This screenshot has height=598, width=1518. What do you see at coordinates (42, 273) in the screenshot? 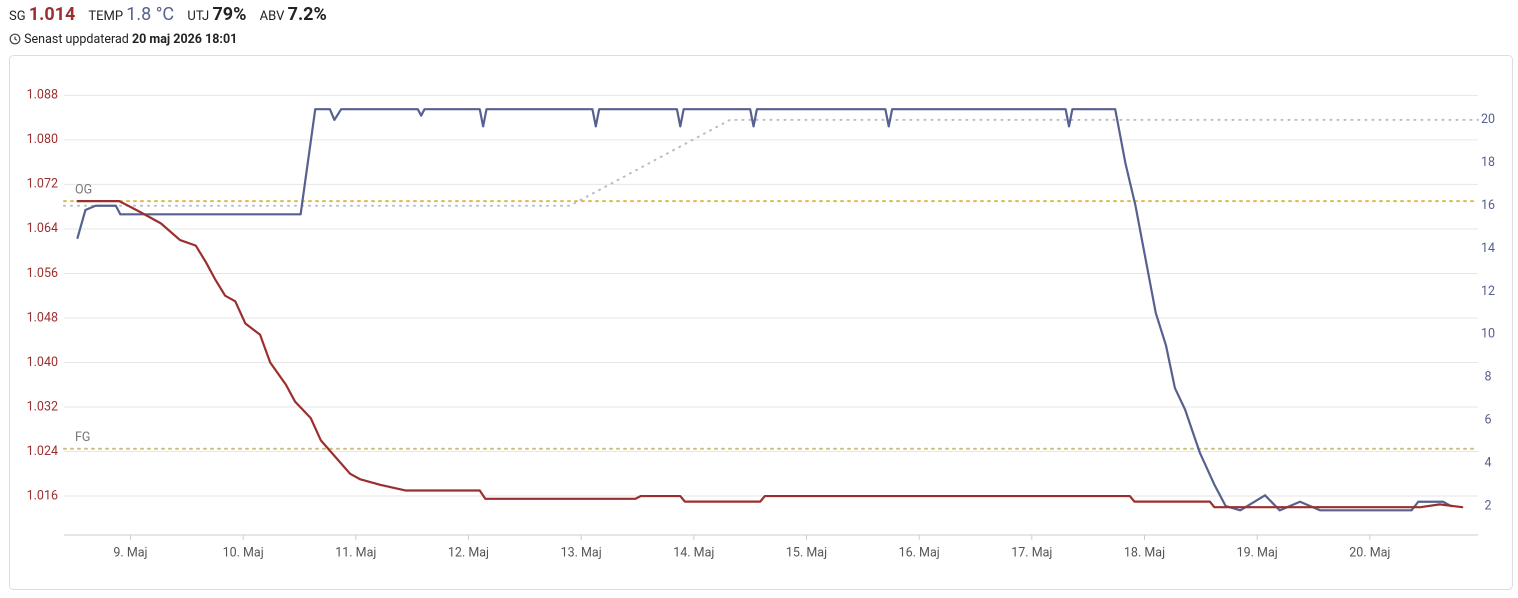
I see `y-tick-label: 1.056` at bounding box center [42, 273].